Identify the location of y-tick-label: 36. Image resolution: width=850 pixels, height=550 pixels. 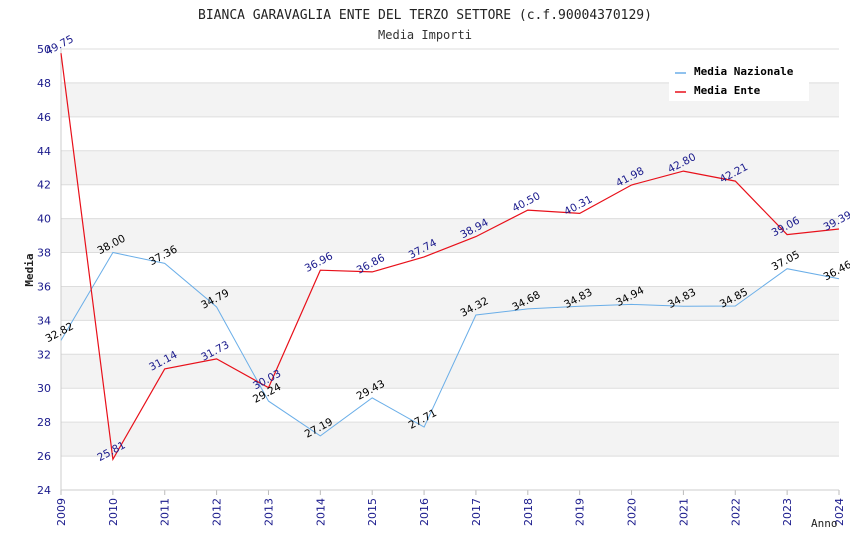
(44, 286).